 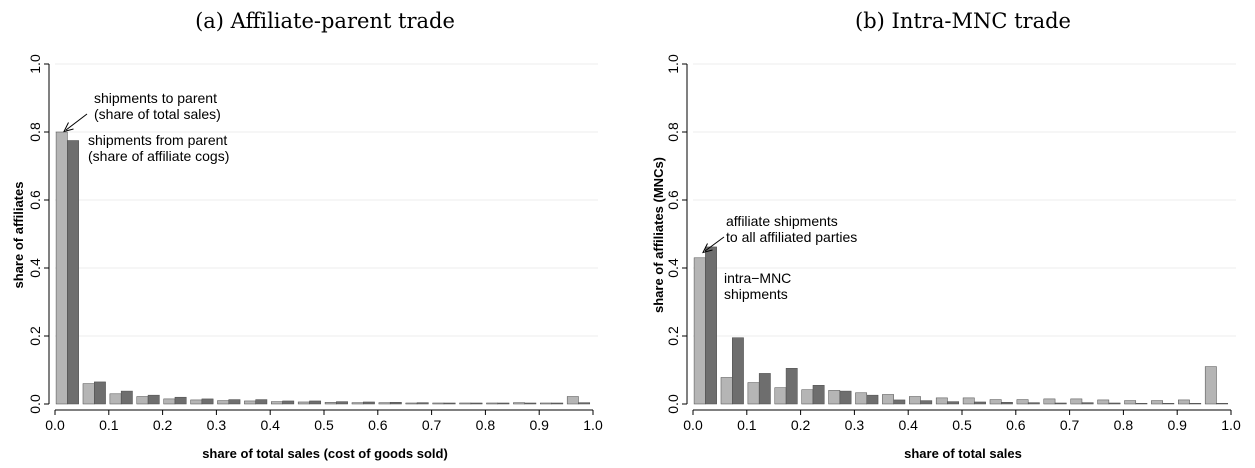 I want to click on bars, so click(x=961, y=325).